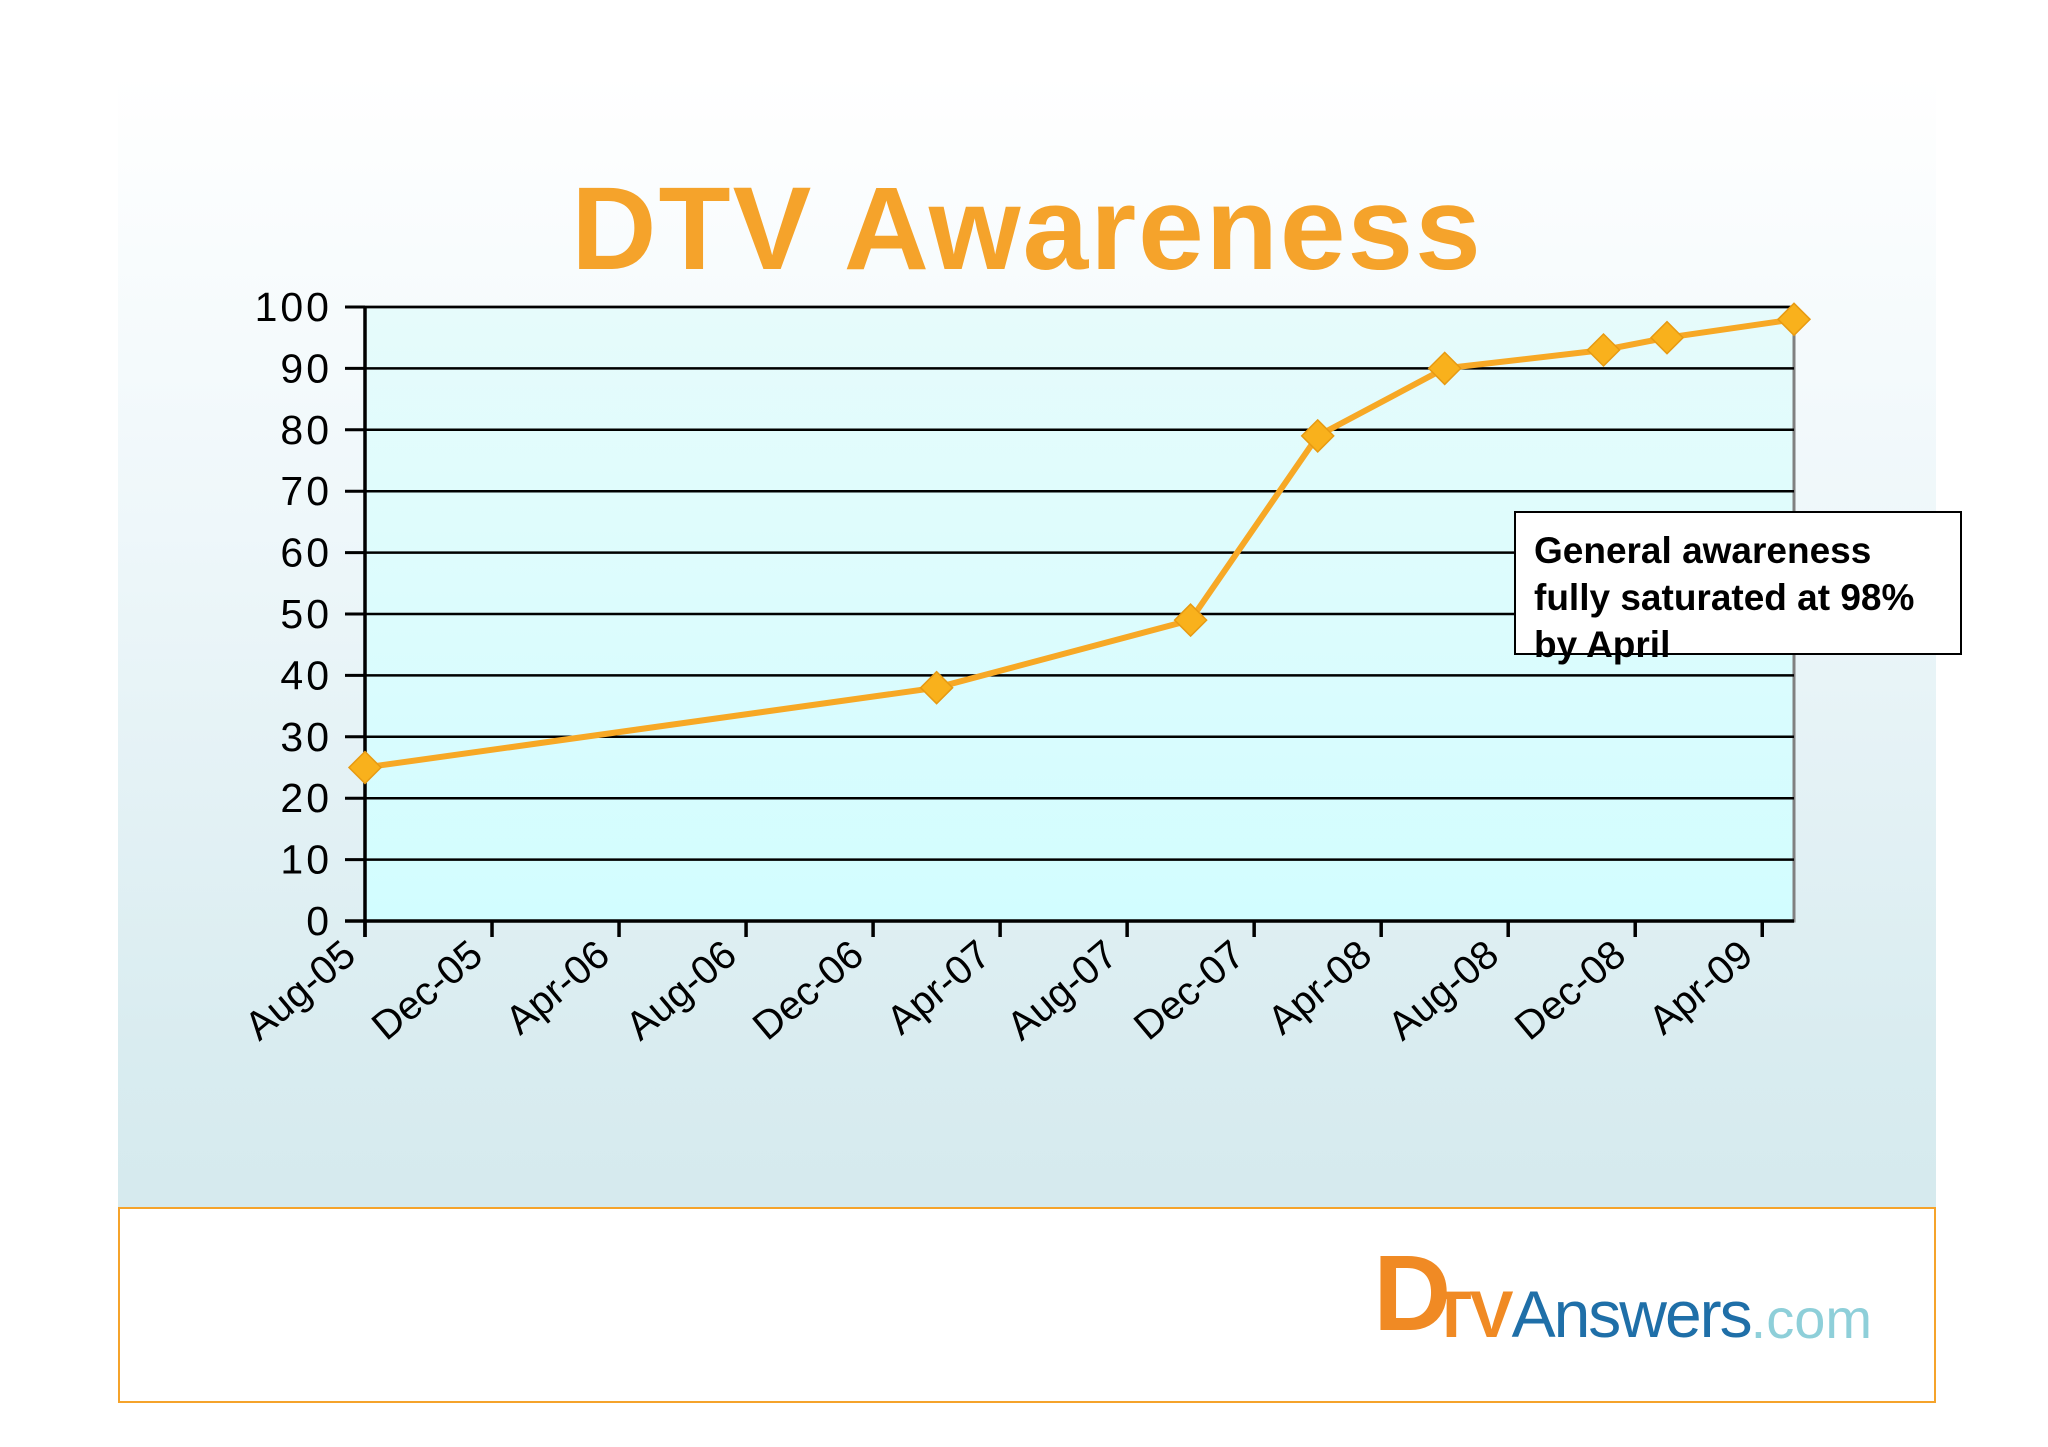 The image size is (2048, 1447). Describe the element at coordinates (293, 307) in the screenshot. I see `y-tick-label: 100` at that location.